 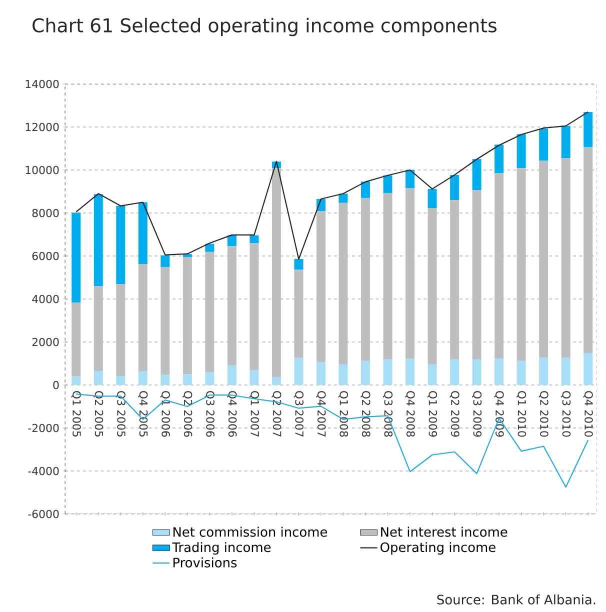 I want to click on x-tick-label: Q1 2009, so click(x=433, y=414).